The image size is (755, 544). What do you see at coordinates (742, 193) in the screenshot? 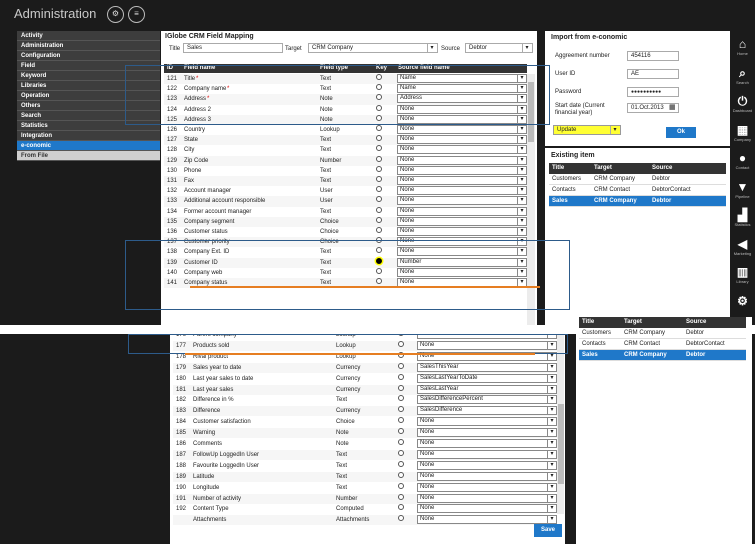
I see `nav-pipeline: ▼ Pipeline` at bounding box center [742, 193].